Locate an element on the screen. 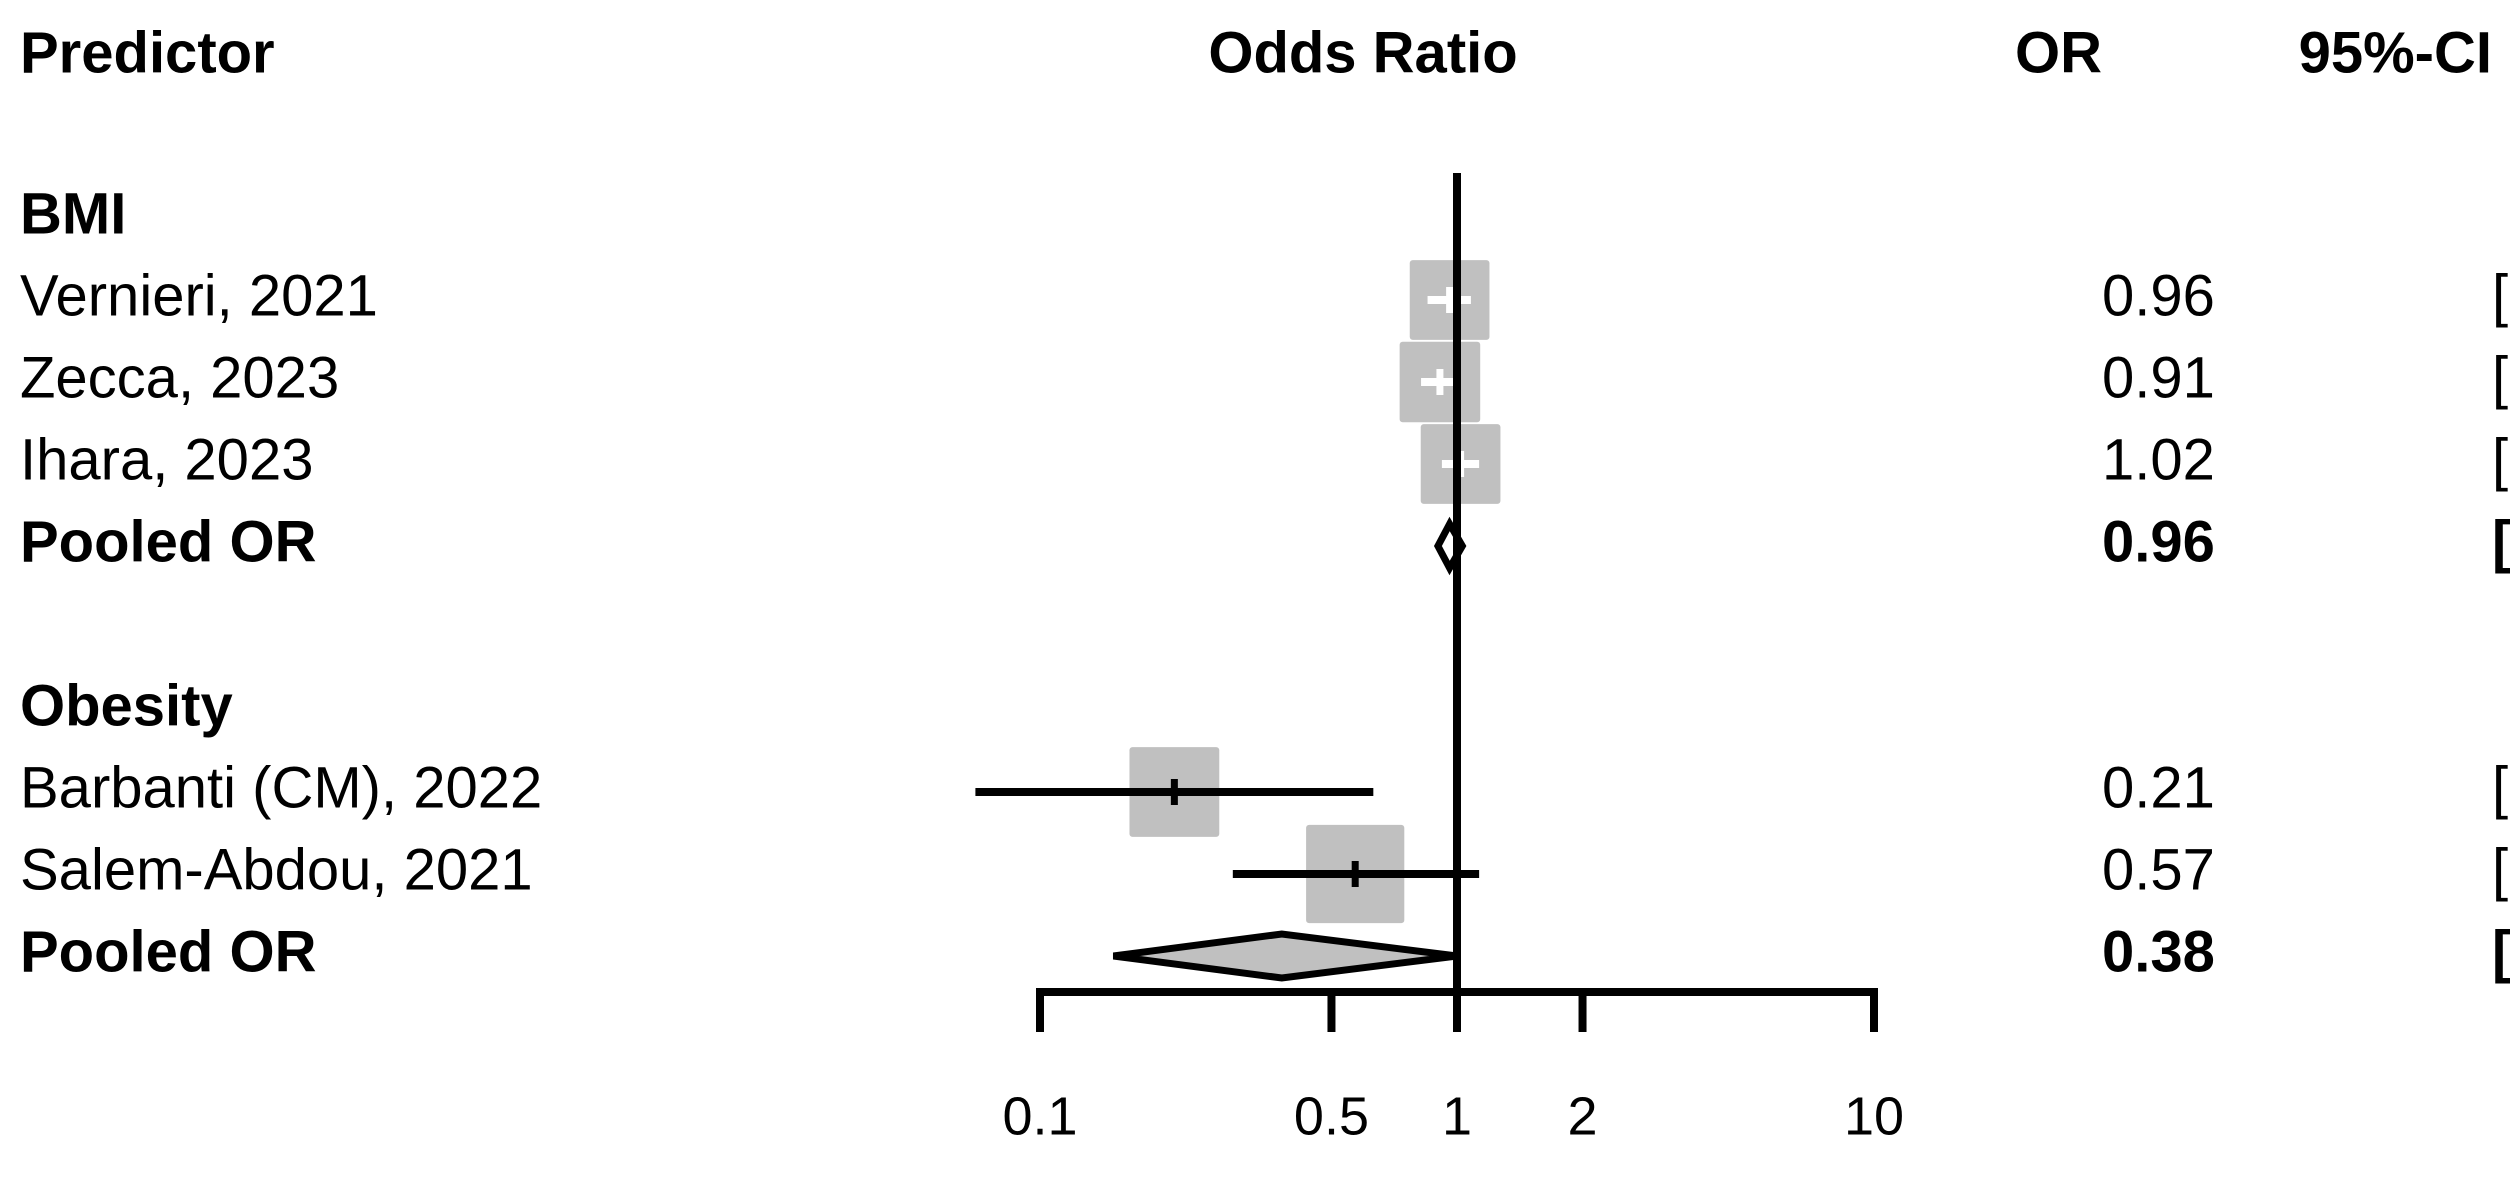  x-tick-label: 2 is located at coordinates (1583, 1116).